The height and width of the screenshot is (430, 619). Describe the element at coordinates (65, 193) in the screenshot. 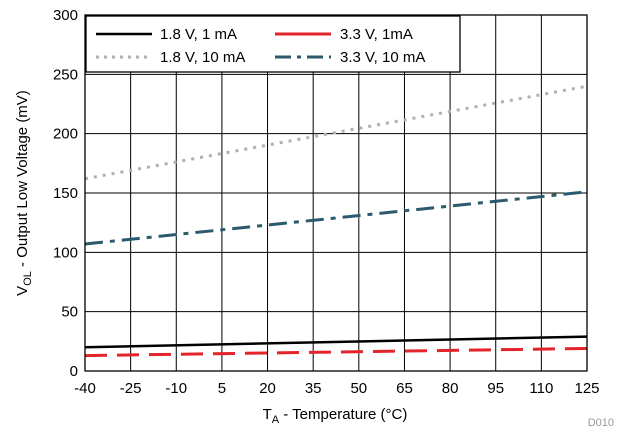

I see `y-tick-label: 150` at that location.